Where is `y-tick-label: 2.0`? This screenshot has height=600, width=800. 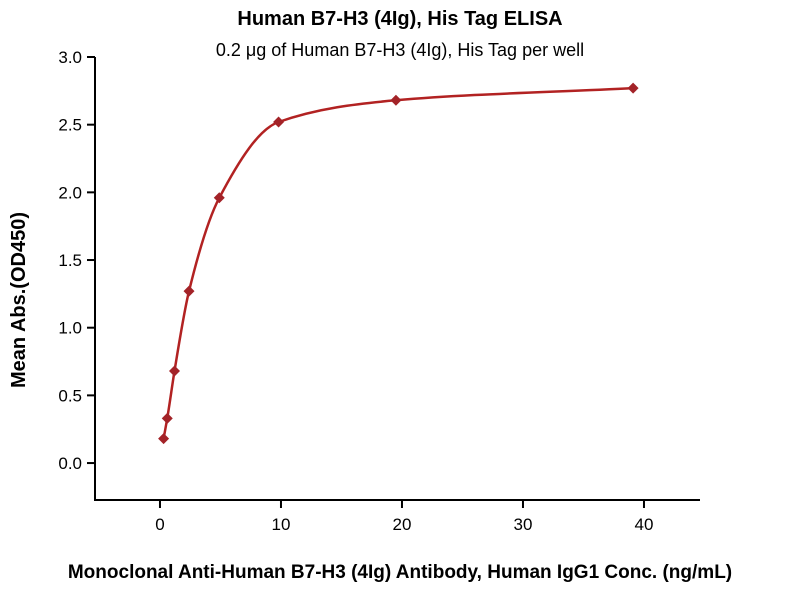 y-tick-label: 2.0 is located at coordinates (70, 192).